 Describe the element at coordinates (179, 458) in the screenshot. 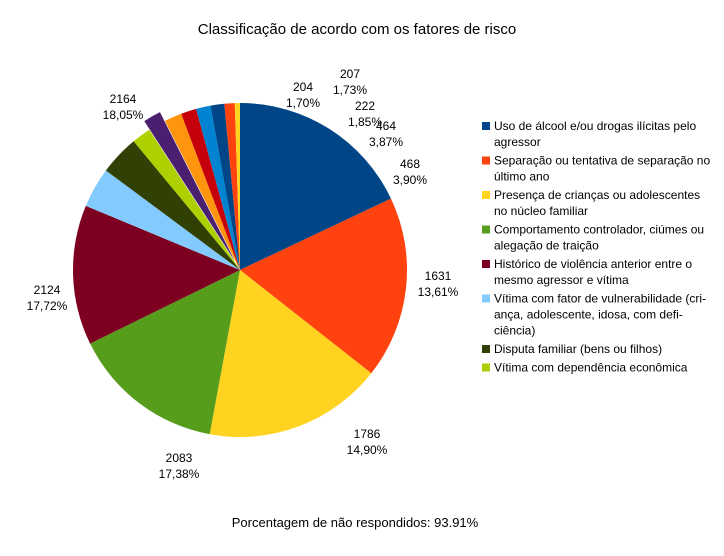

I see `slice-value-label: 2083` at that location.